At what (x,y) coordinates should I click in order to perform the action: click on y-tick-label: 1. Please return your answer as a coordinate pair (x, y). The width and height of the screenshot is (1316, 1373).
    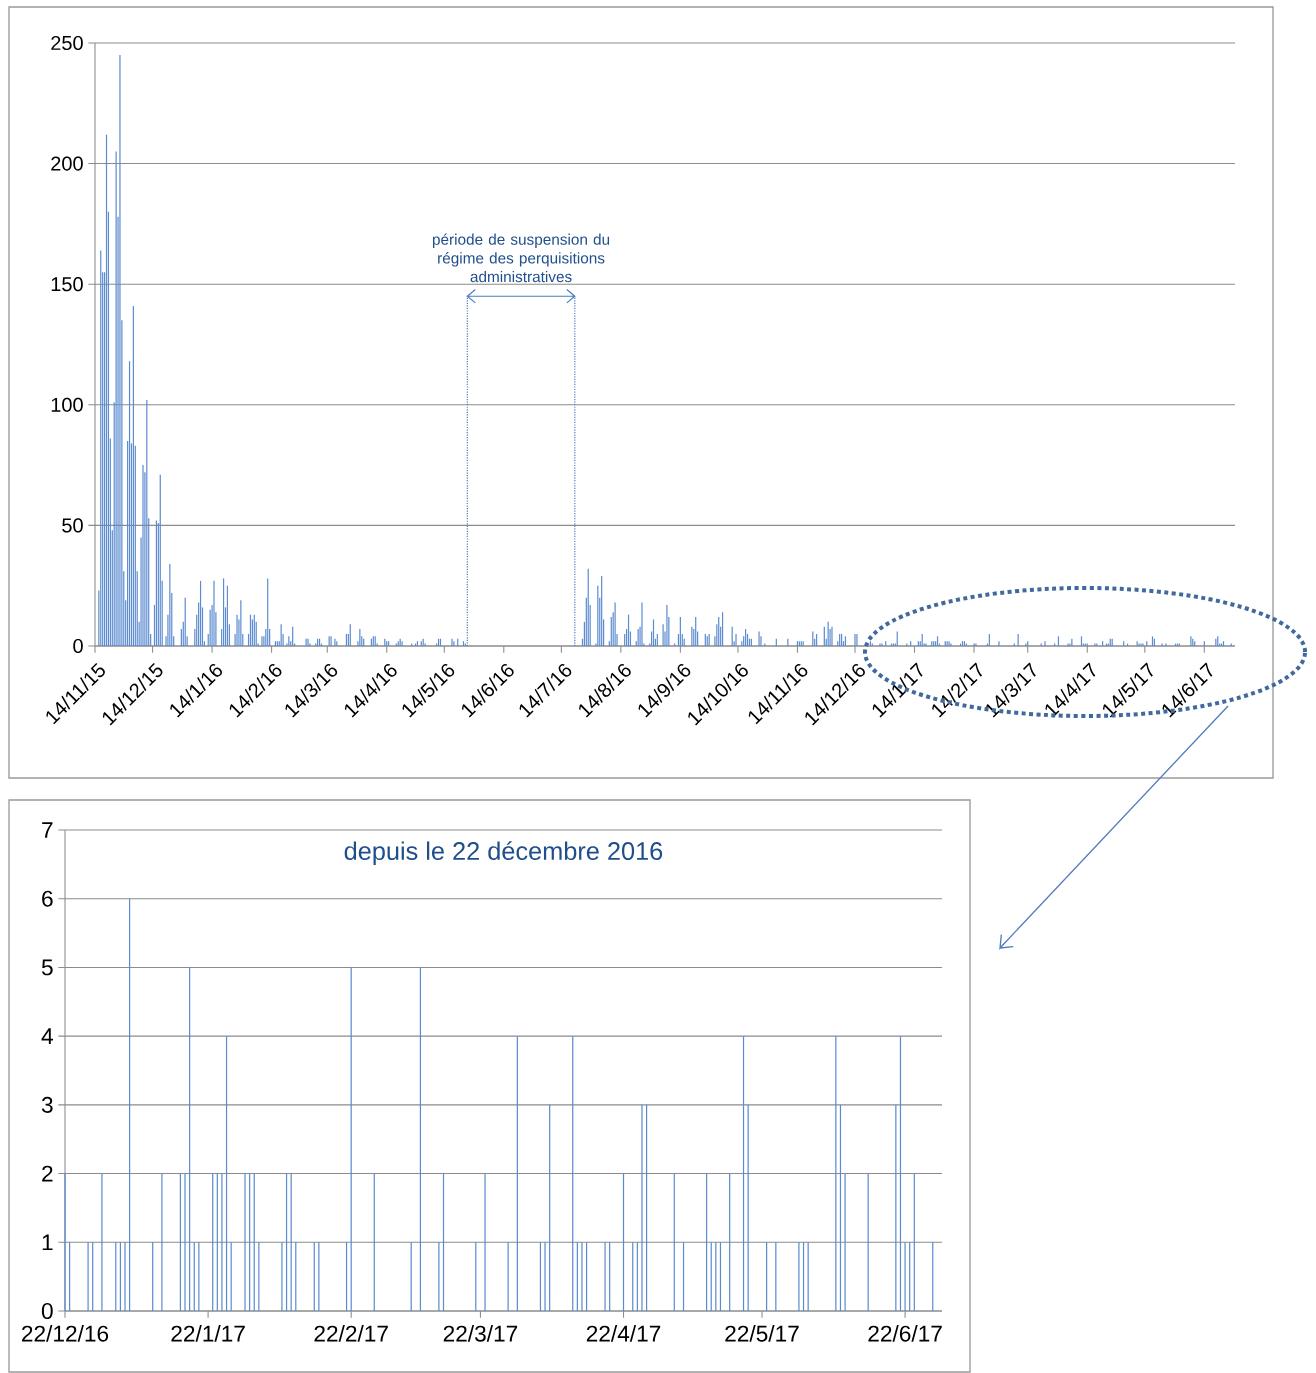
    Looking at the image, I should click on (47, 1242).